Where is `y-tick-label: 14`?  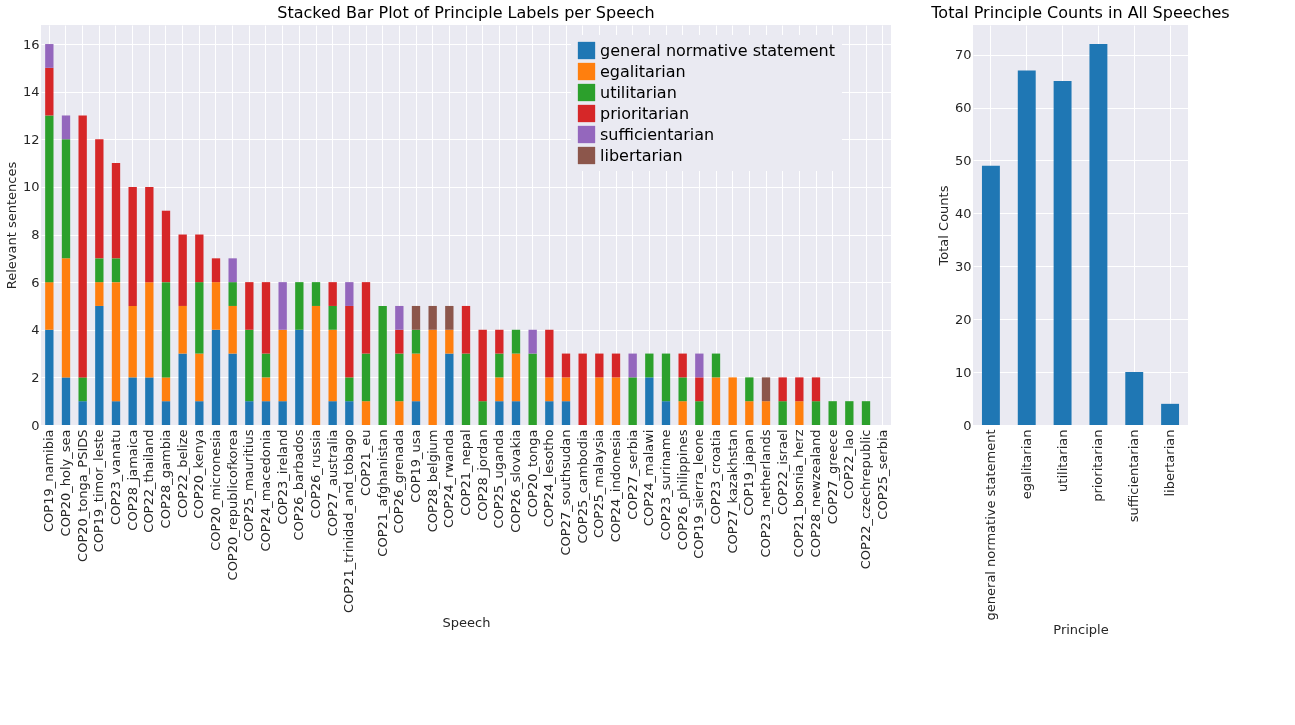 y-tick-label: 14 is located at coordinates (31, 92).